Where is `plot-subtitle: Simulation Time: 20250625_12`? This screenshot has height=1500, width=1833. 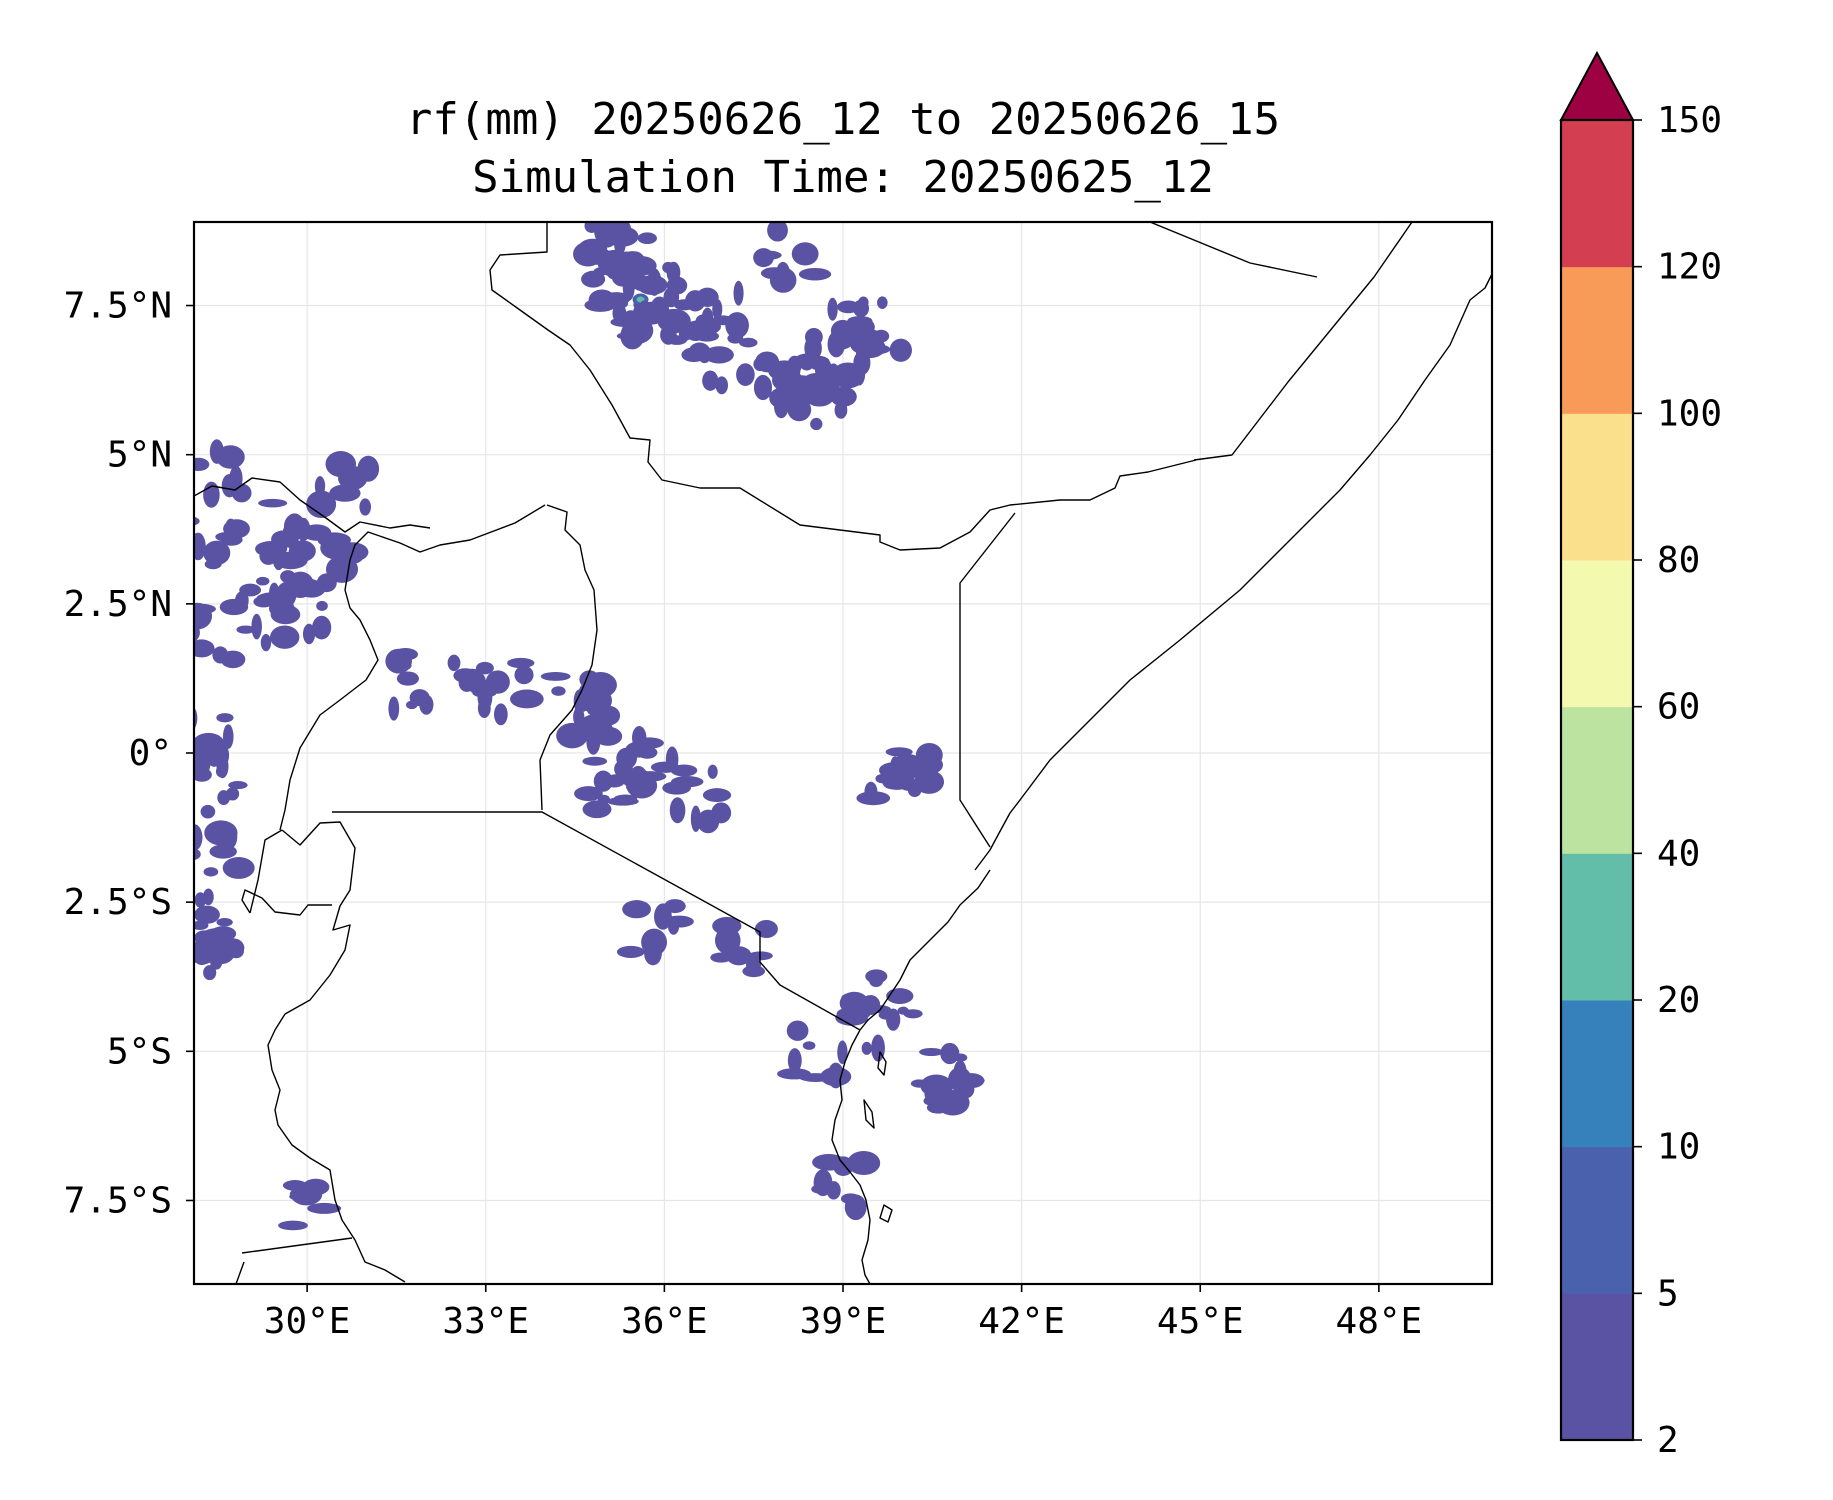 plot-subtitle: Simulation Time: 20250625_12 is located at coordinates (843, 177).